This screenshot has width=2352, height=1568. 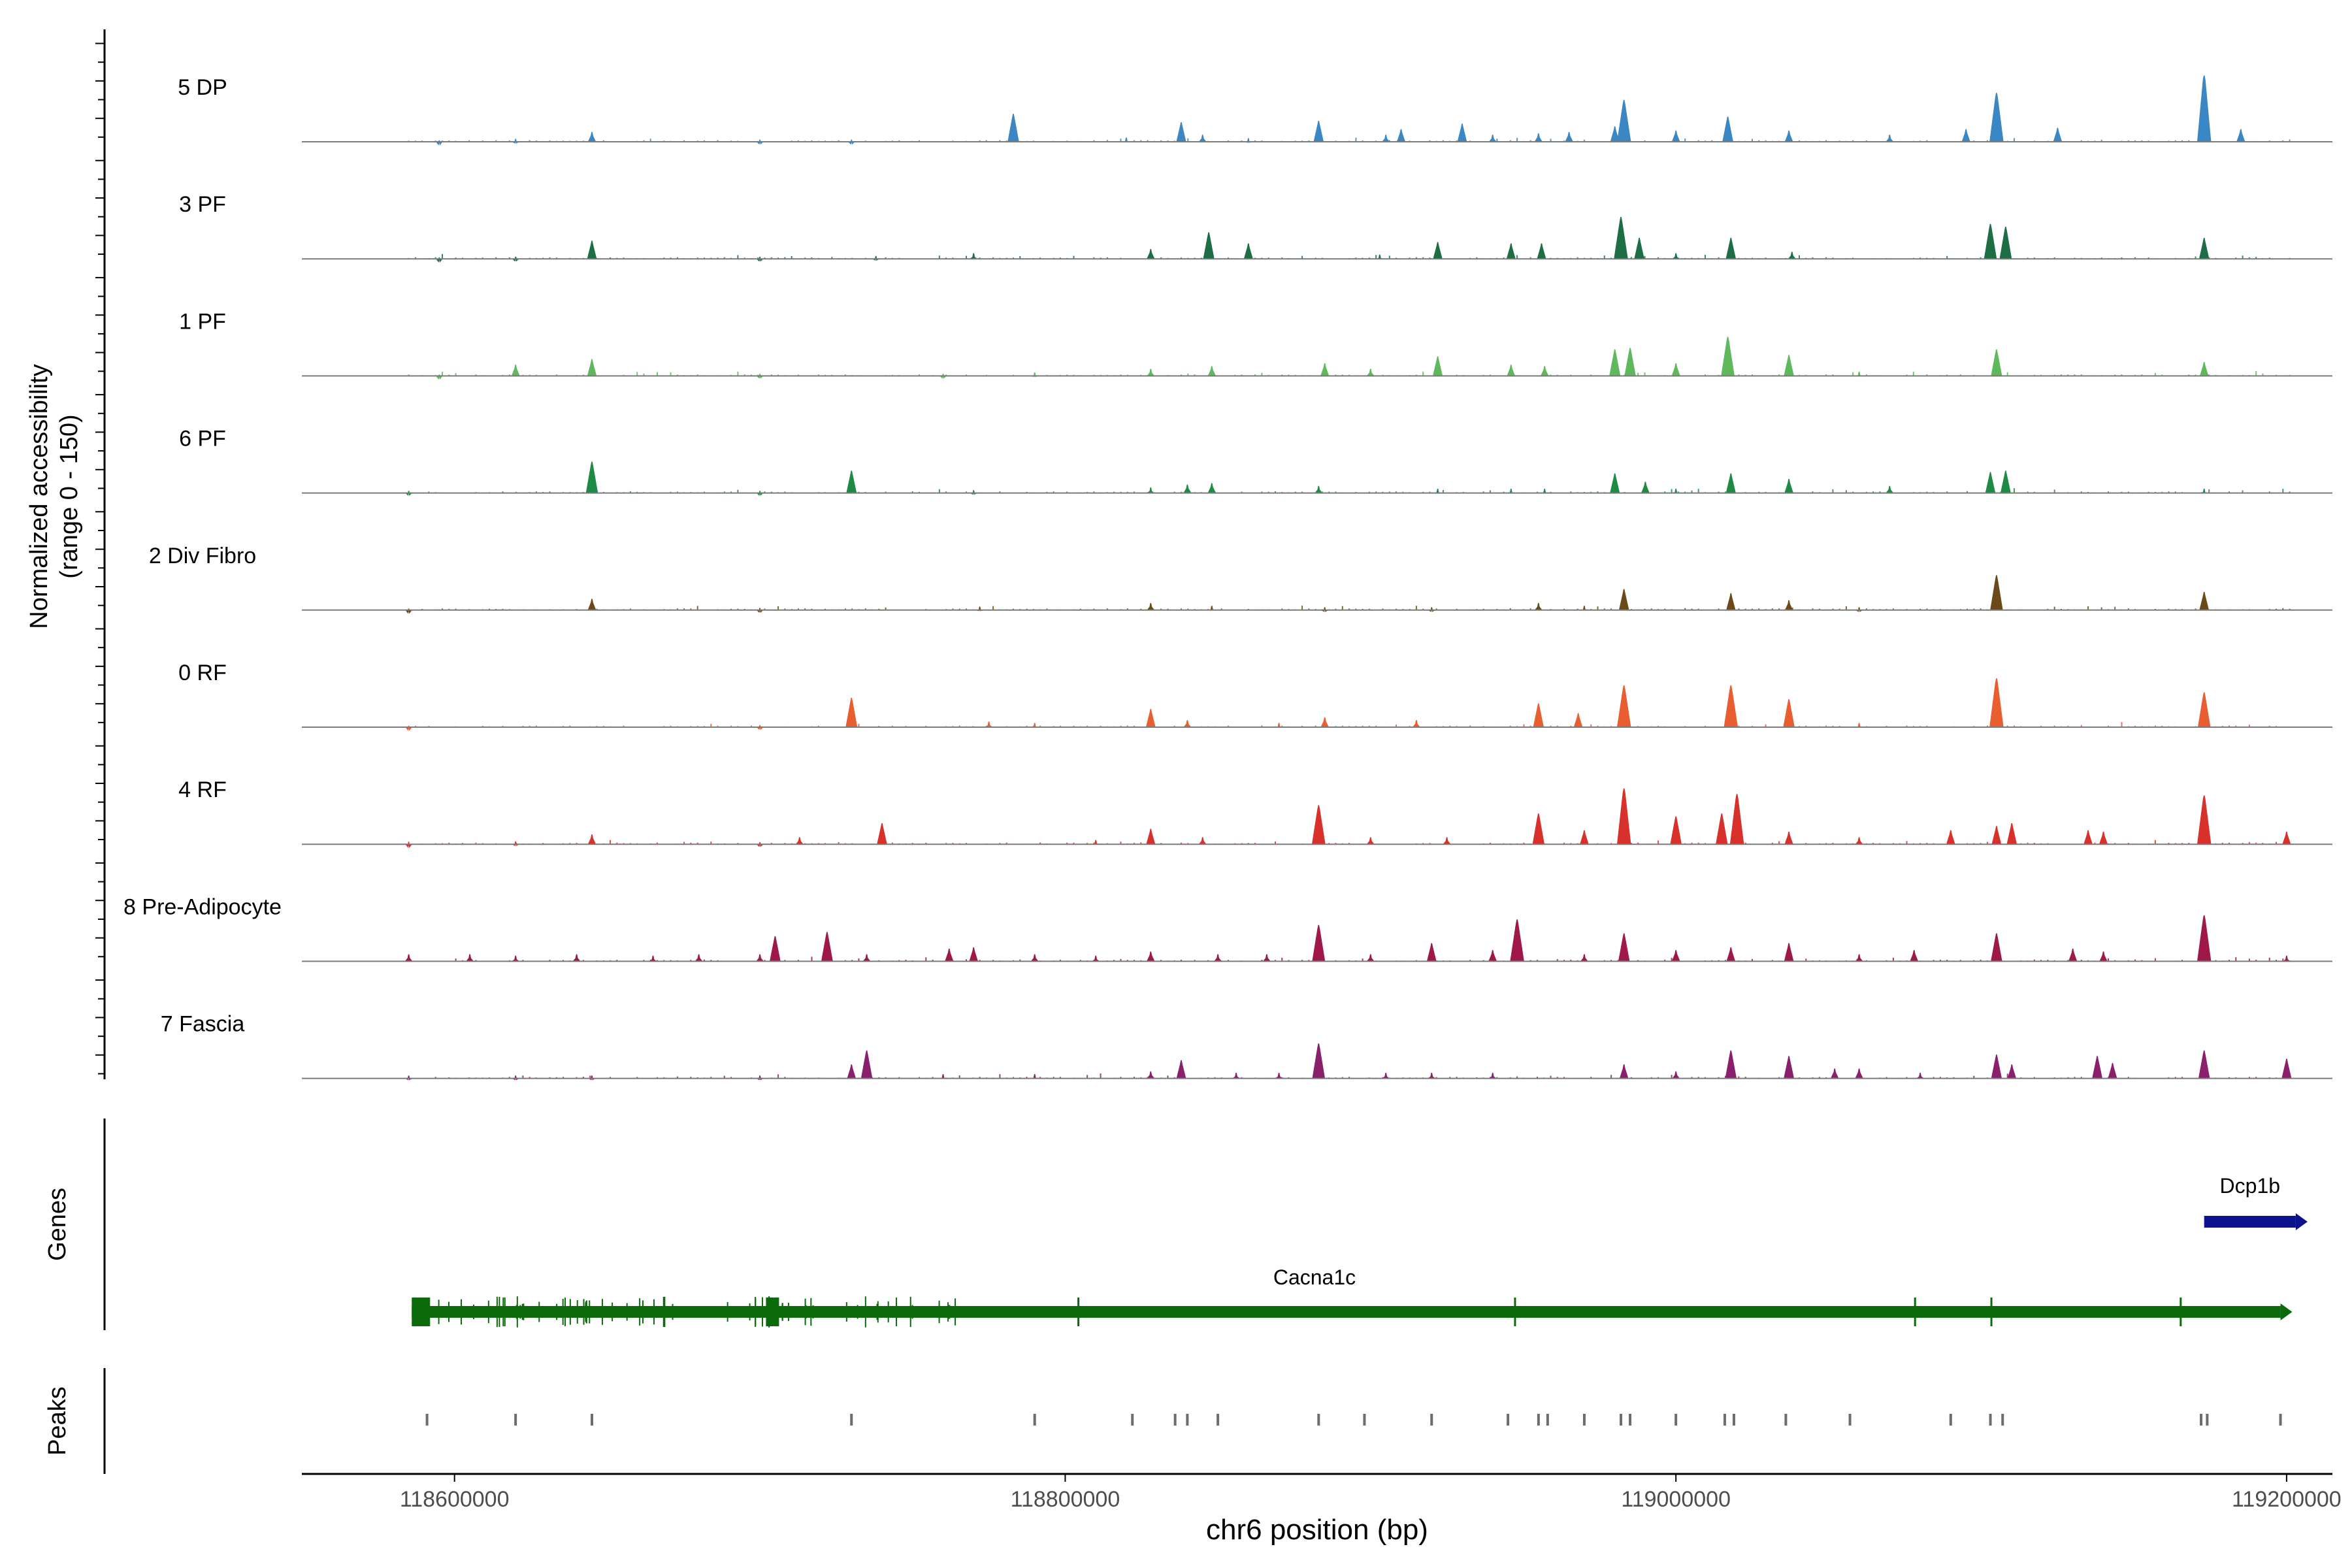 What do you see at coordinates (2250, 1222) in the screenshot?
I see `gene-body` at bounding box center [2250, 1222].